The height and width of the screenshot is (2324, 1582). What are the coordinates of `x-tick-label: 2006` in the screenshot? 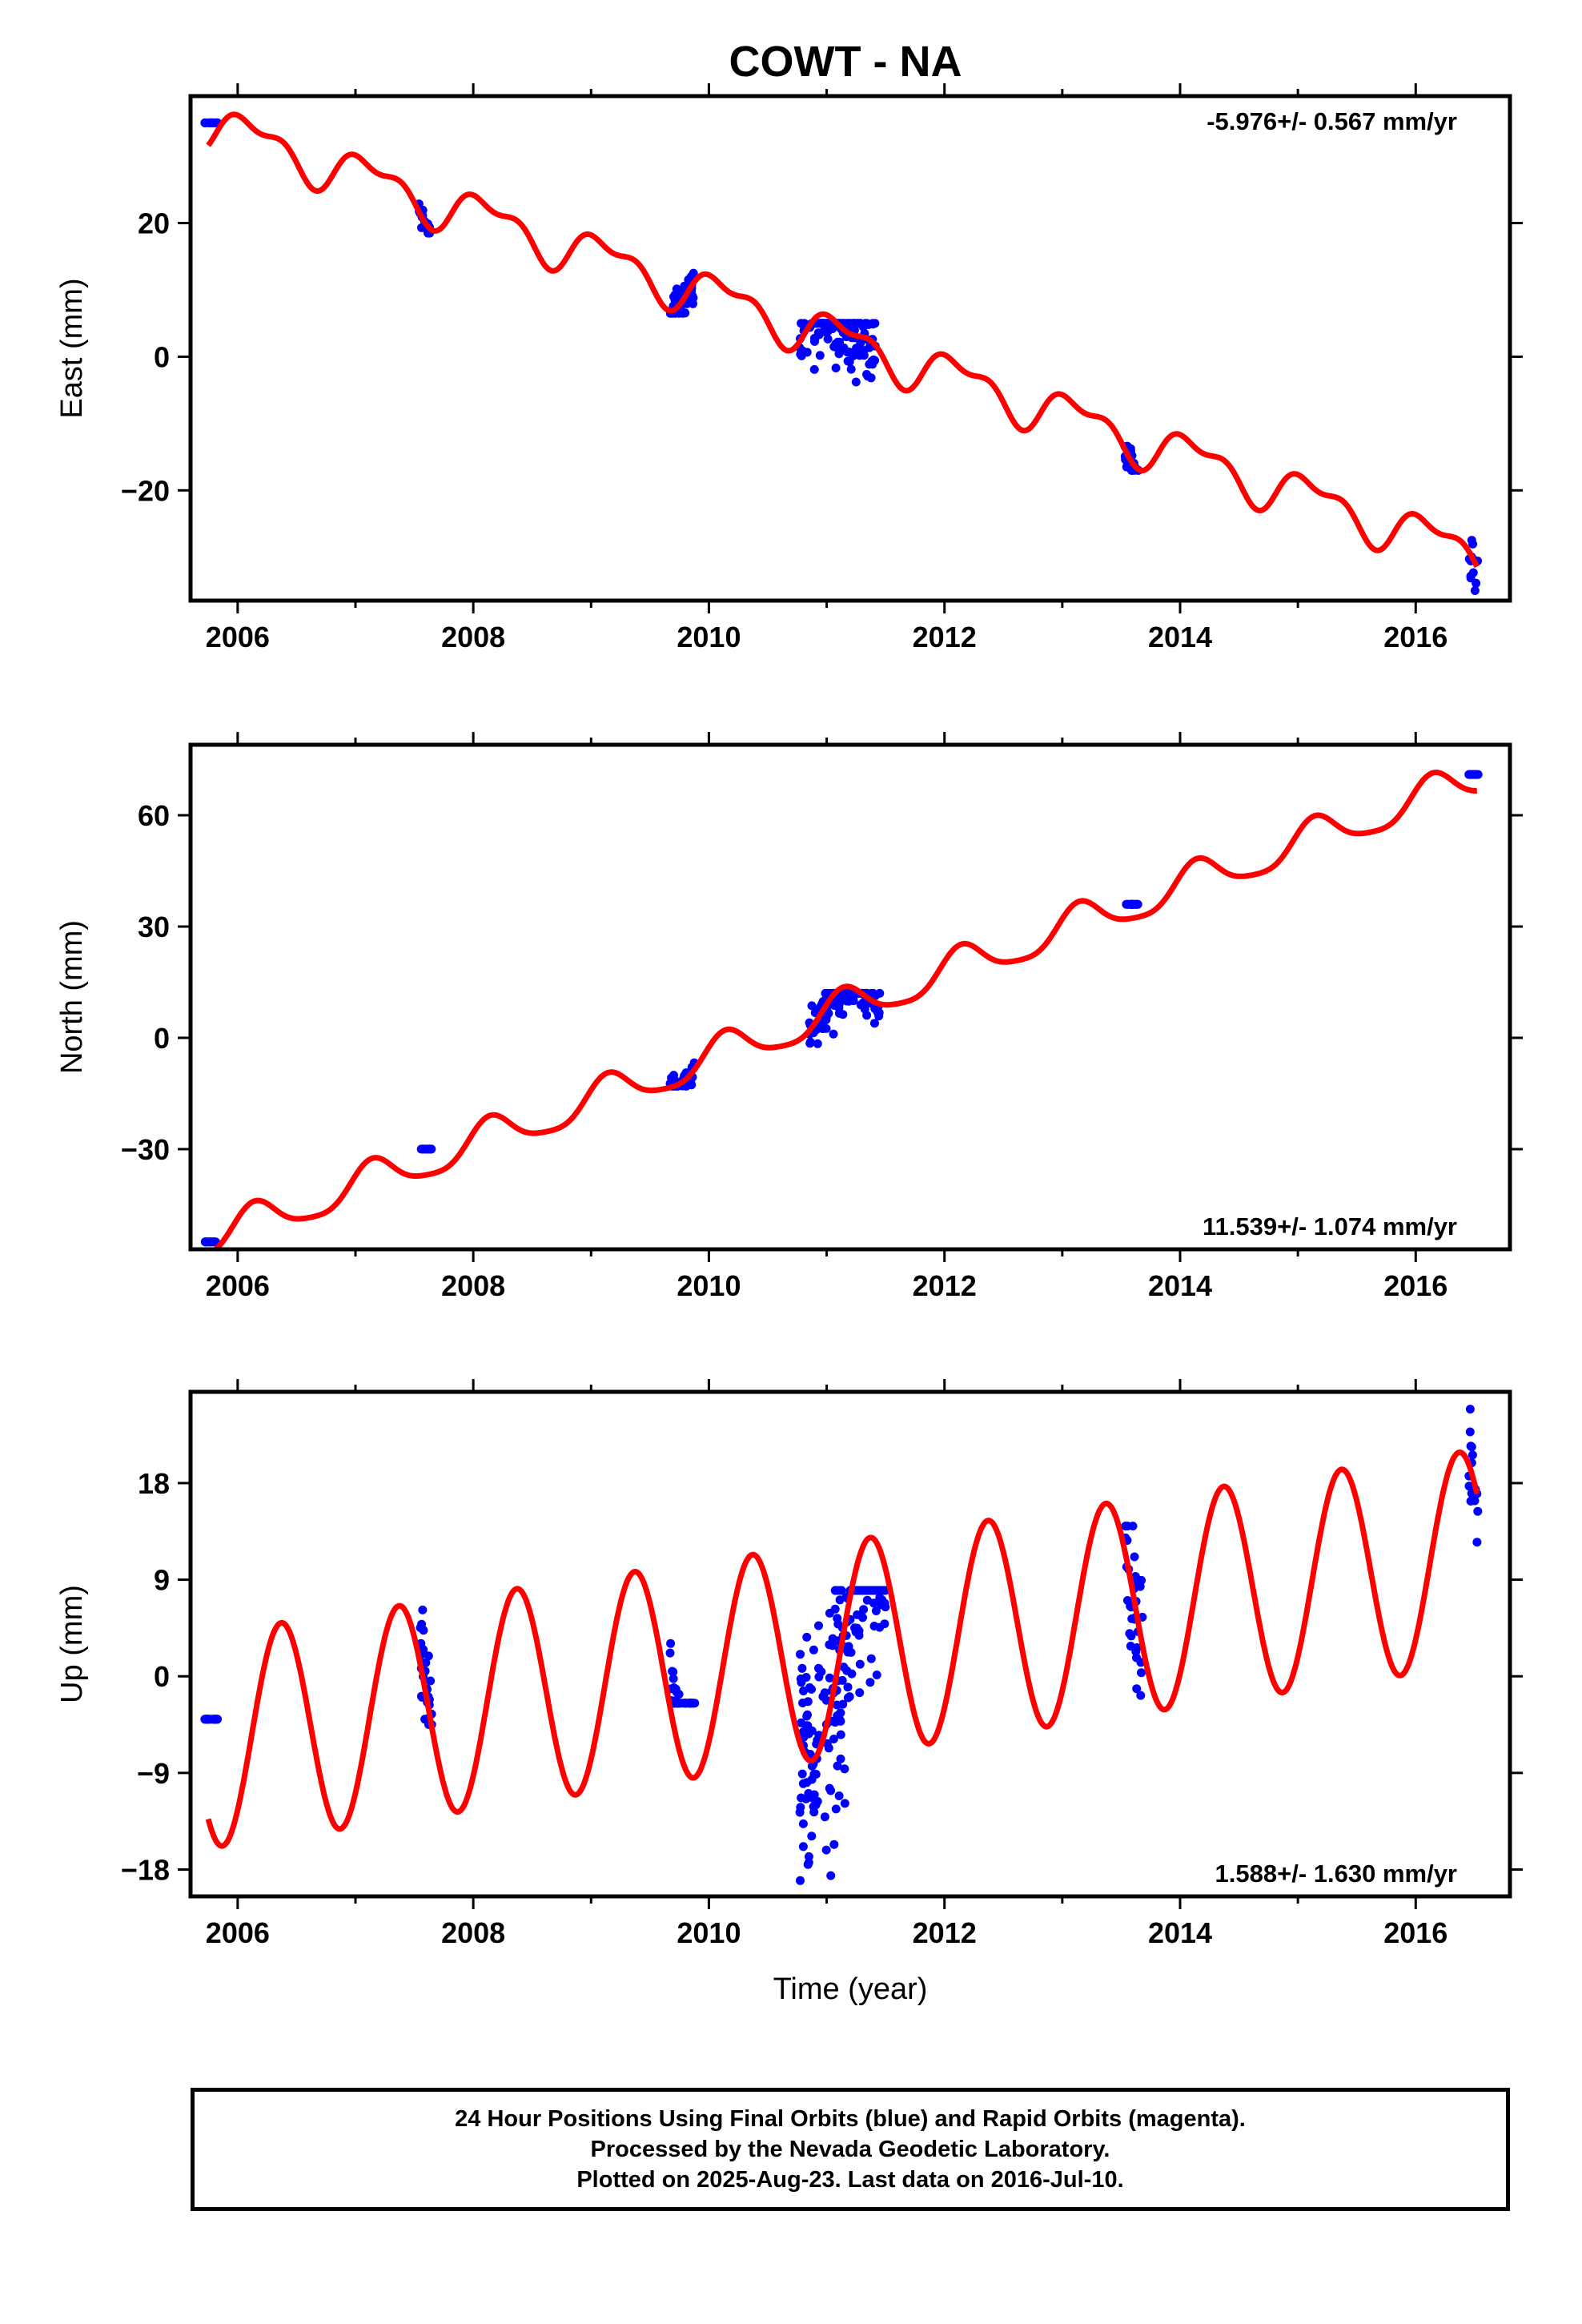 It's located at (238, 1285).